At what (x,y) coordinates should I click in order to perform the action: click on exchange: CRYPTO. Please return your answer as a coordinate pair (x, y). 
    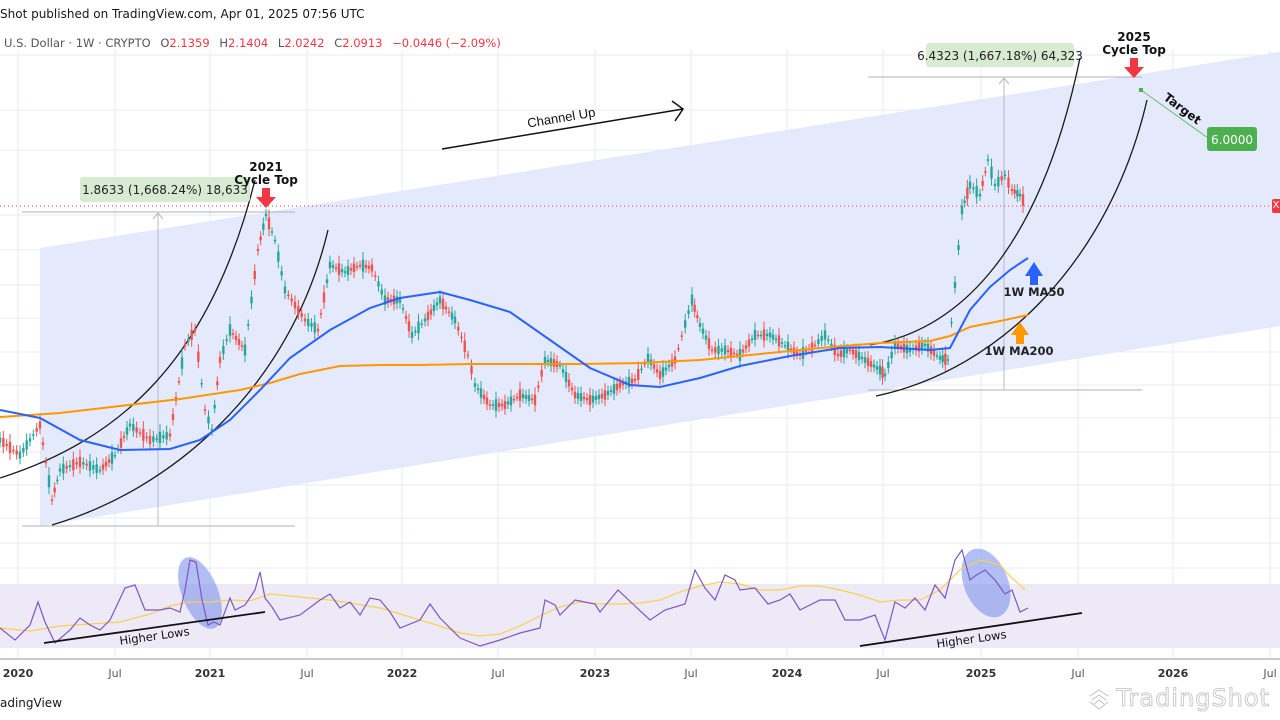
    Looking at the image, I should click on (128, 43).